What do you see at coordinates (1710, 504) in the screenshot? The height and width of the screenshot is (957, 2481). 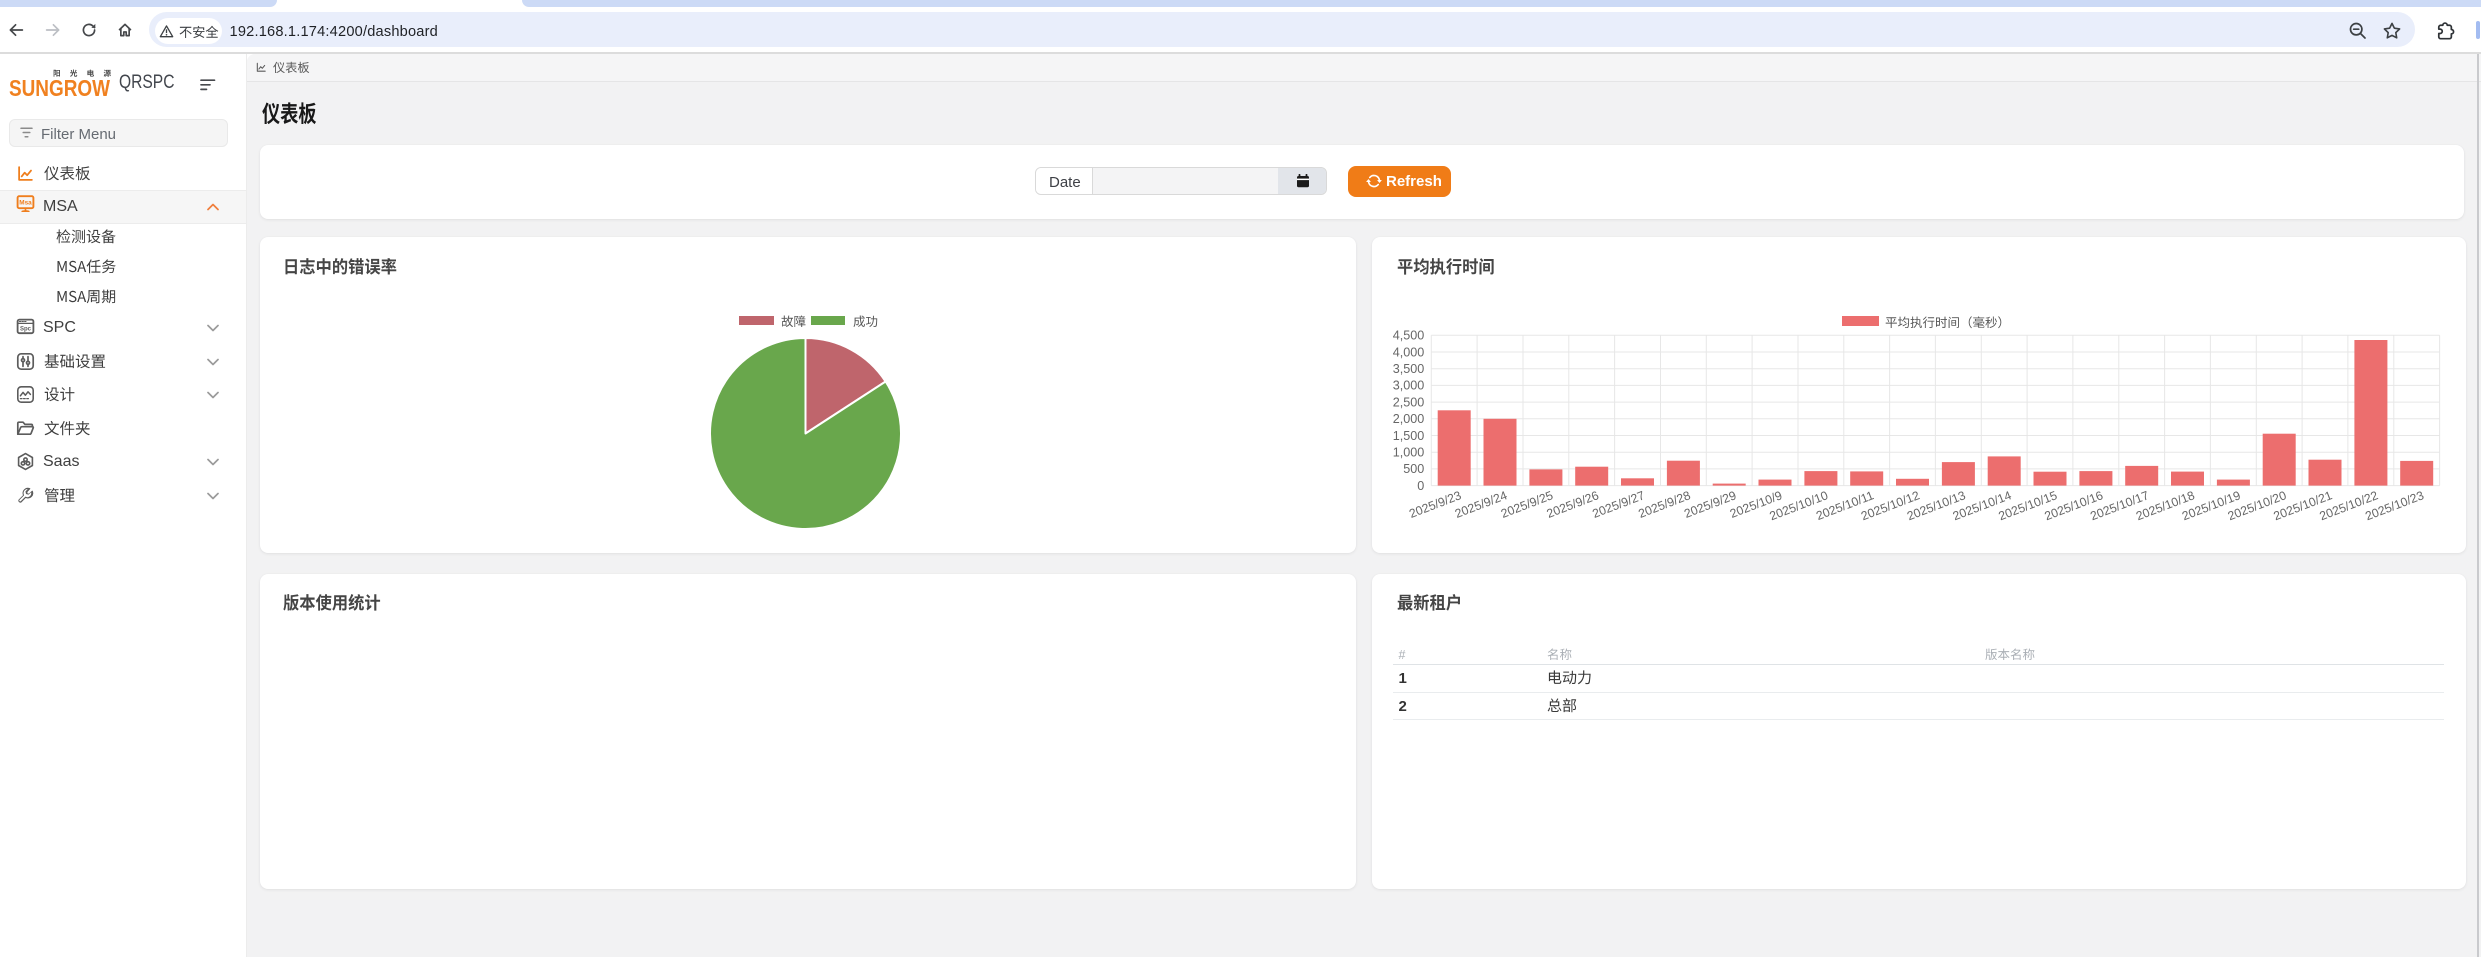 I see `svg-text: 2025/9/29` at bounding box center [1710, 504].